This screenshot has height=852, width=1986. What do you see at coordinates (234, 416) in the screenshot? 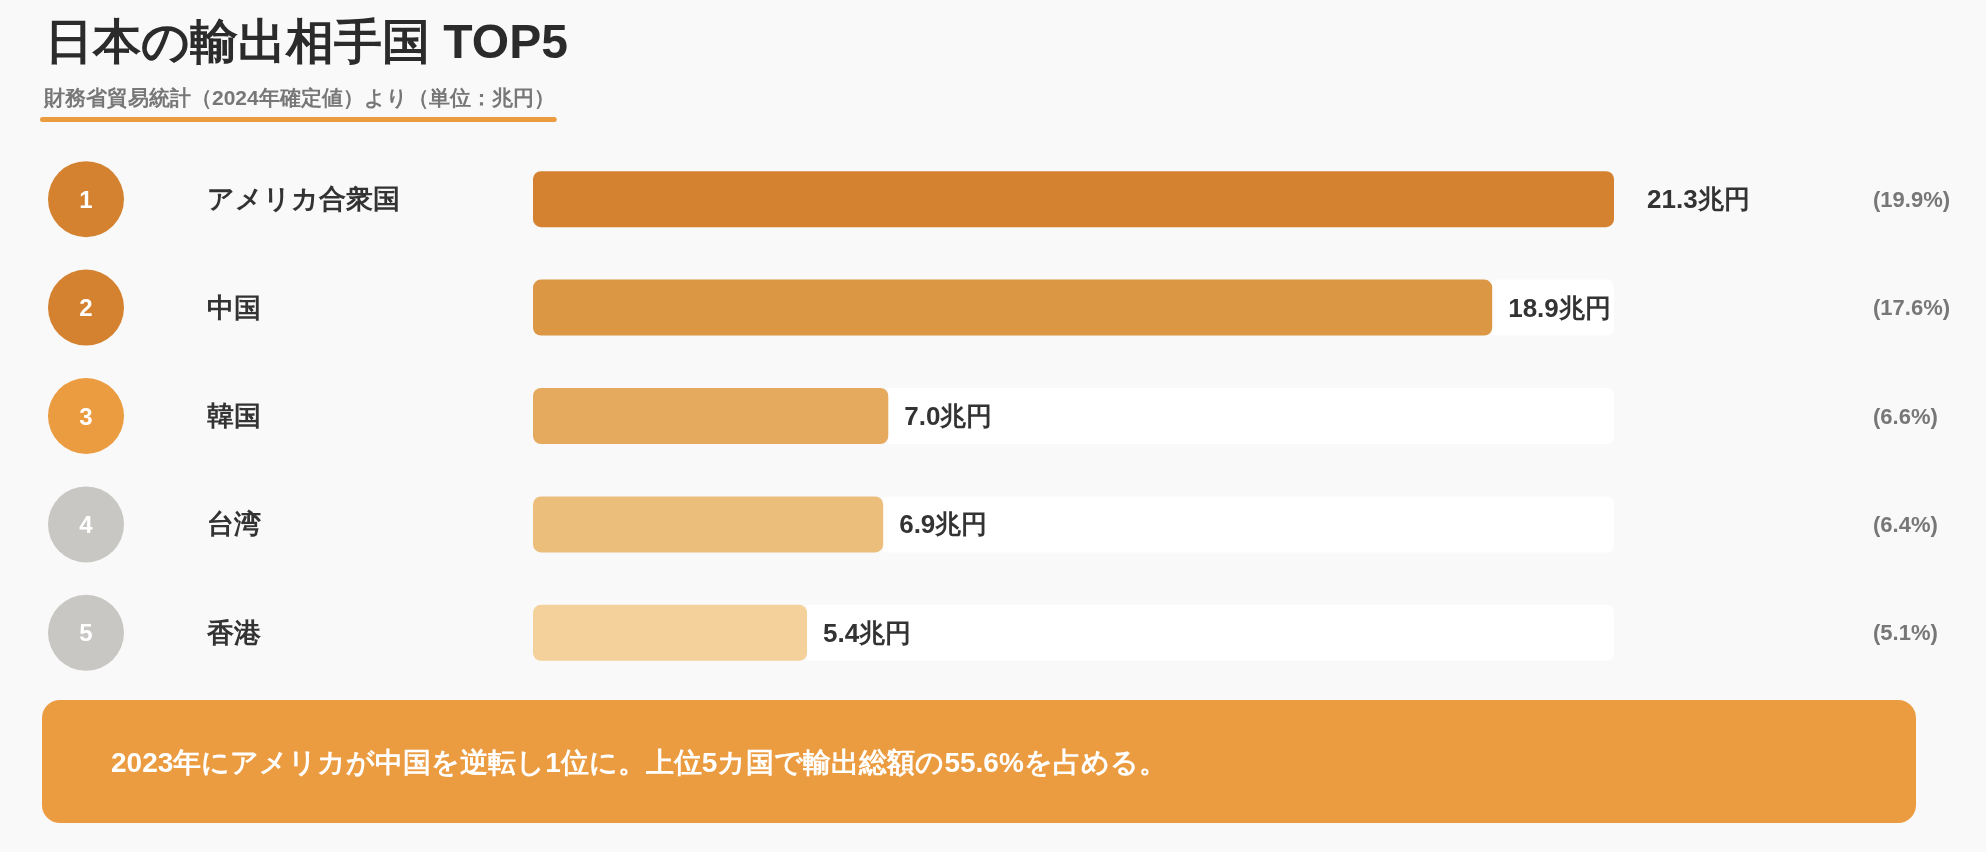
I see `category-label: 韓国` at bounding box center [234, 416].